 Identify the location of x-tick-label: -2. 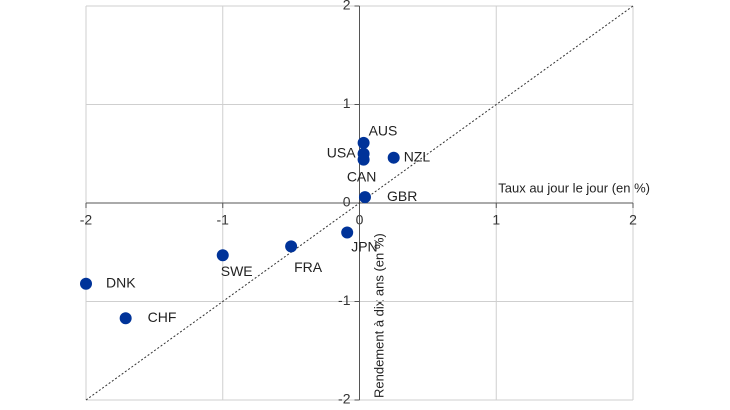
(86, 220).